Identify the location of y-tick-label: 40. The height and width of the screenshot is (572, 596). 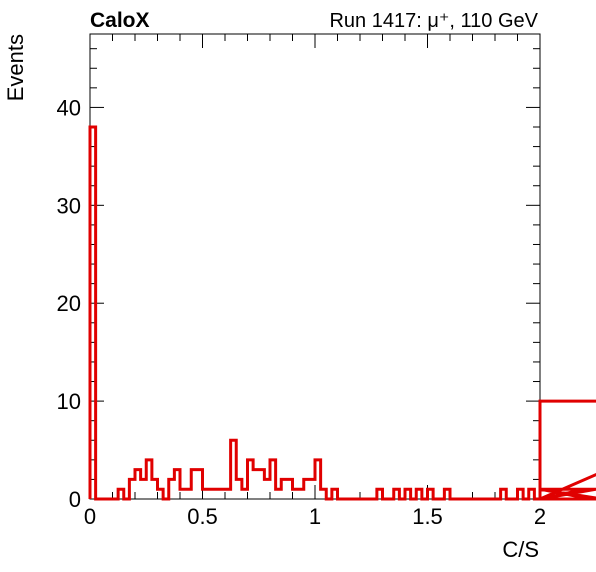
(69, 107).